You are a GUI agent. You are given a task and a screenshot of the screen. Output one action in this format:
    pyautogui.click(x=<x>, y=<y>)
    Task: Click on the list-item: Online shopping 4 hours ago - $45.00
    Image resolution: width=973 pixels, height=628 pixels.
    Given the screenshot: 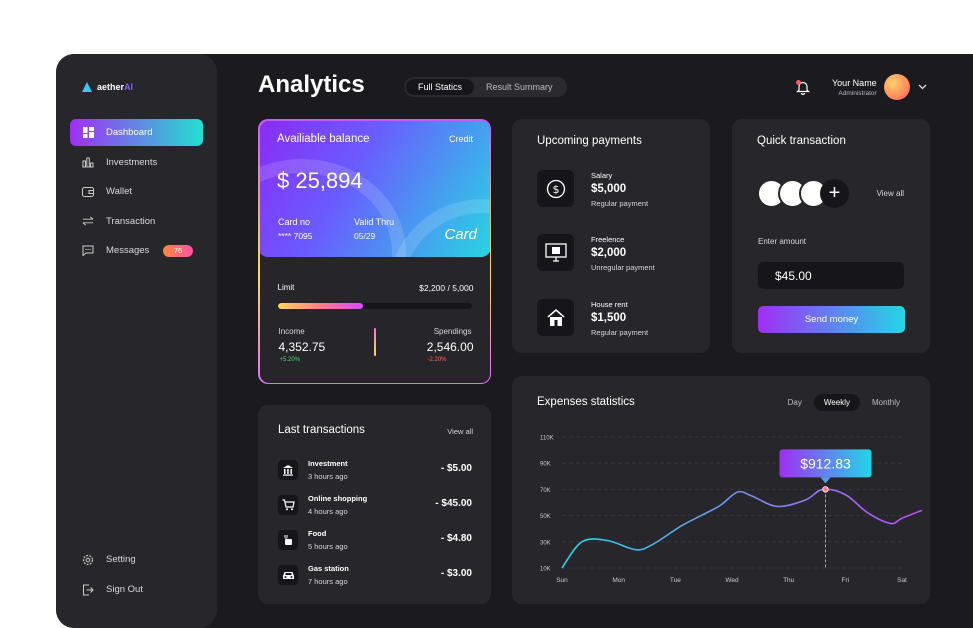 What is the action you would take?
    pyautogui.click(x=376, y=507)
    